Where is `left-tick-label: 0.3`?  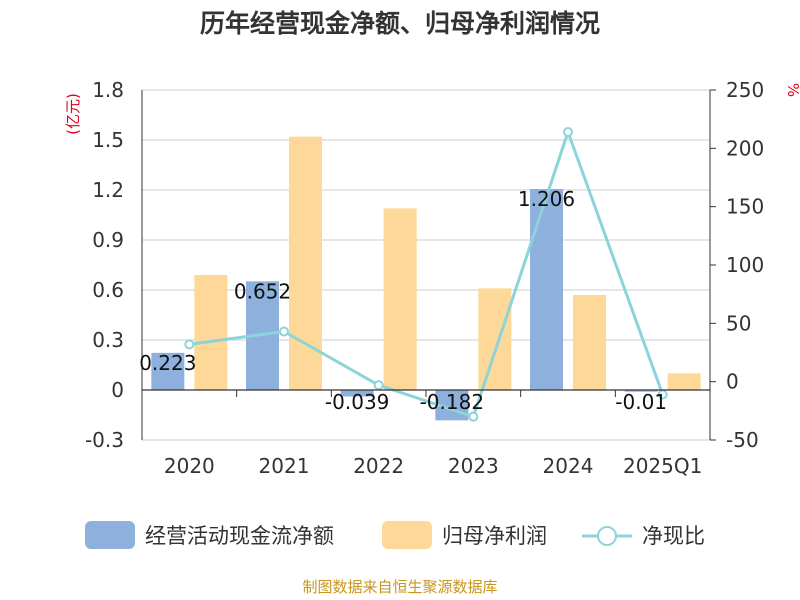 left-tick-label: 0.3 is located at coordinates (108, 340).